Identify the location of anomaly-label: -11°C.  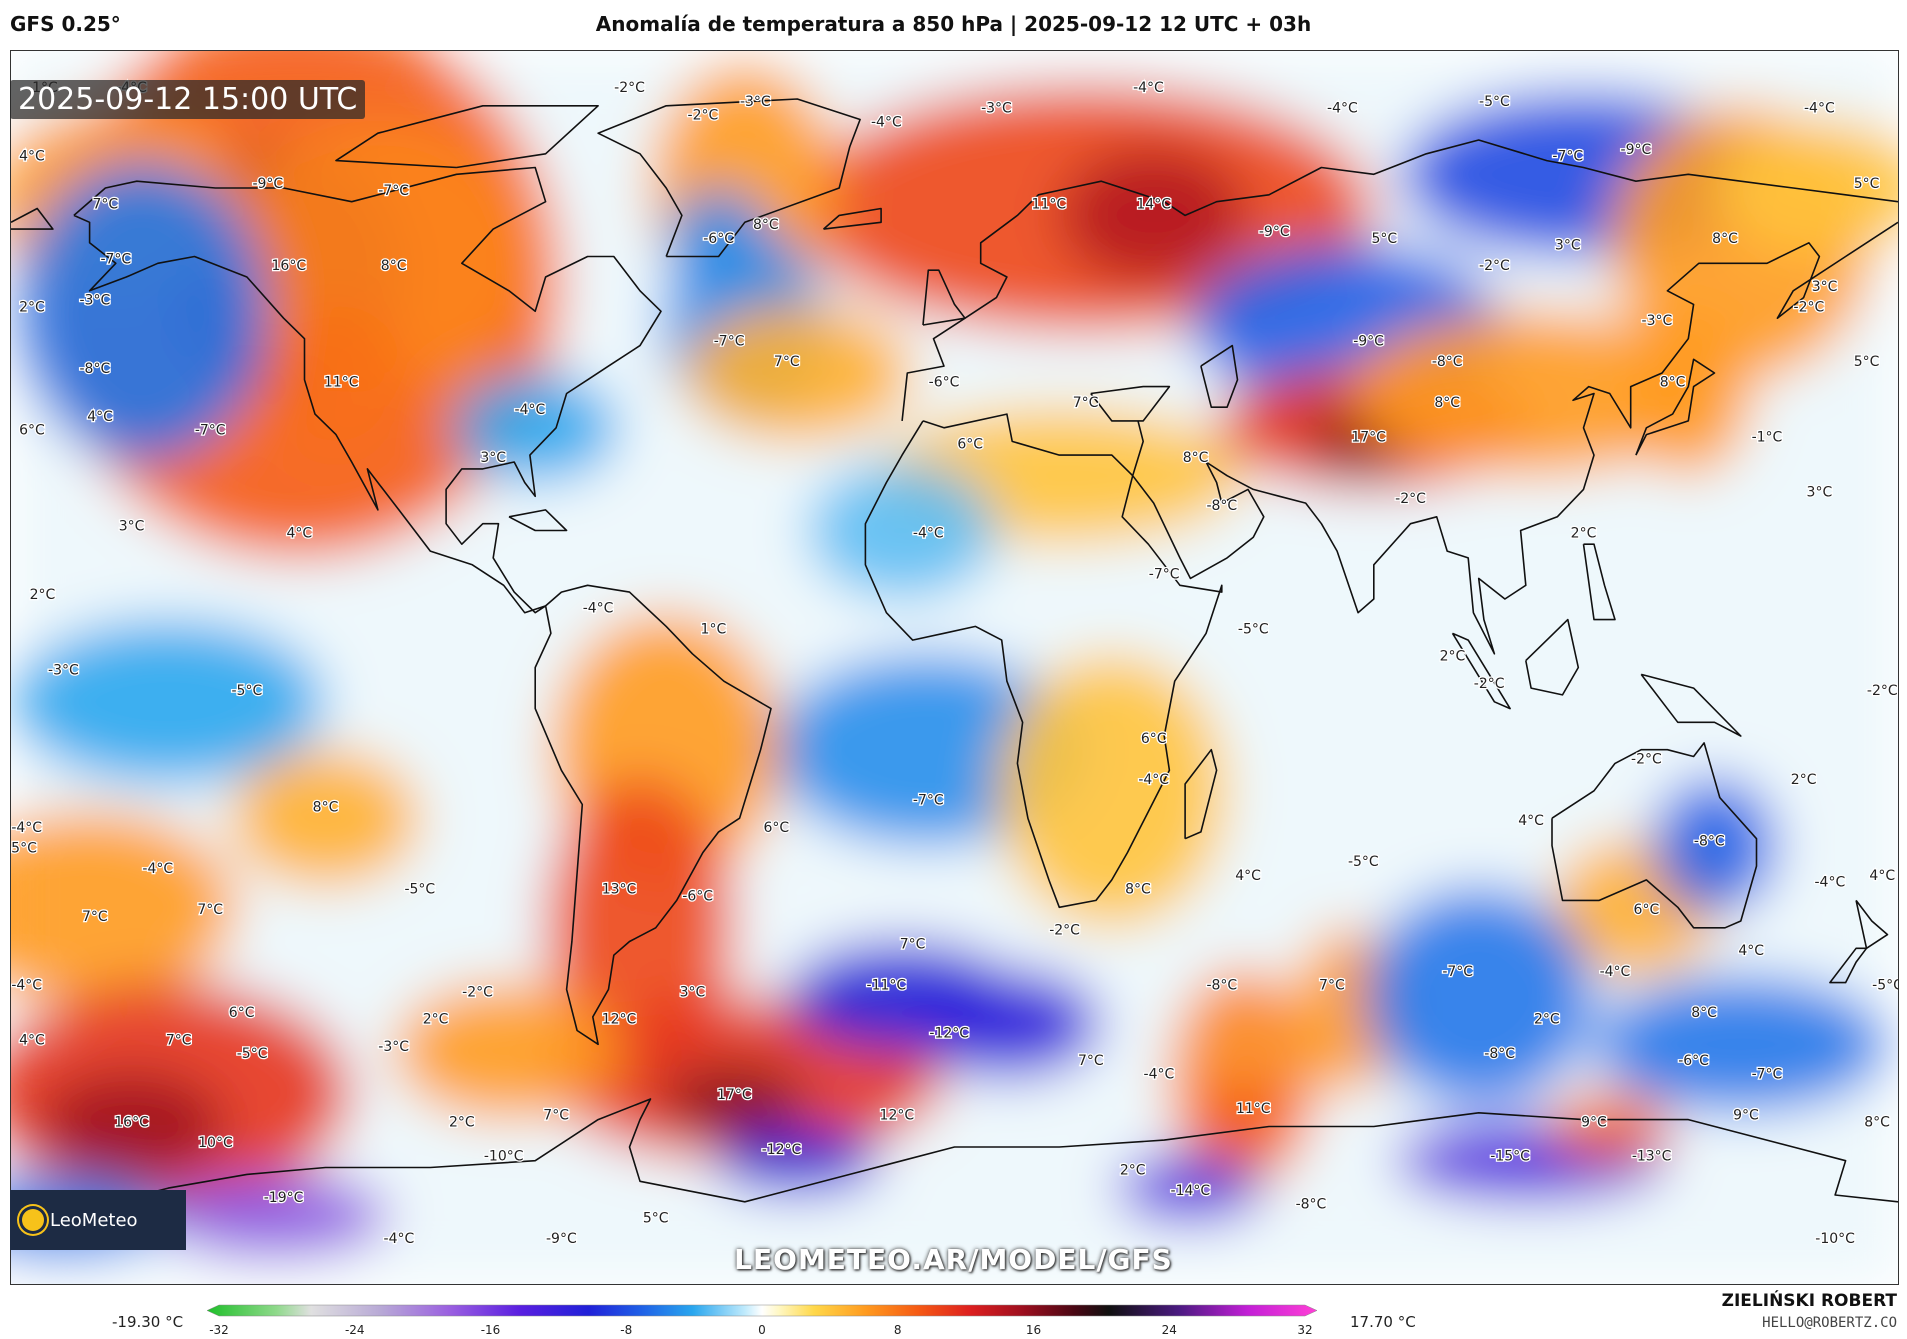
(887, 985).